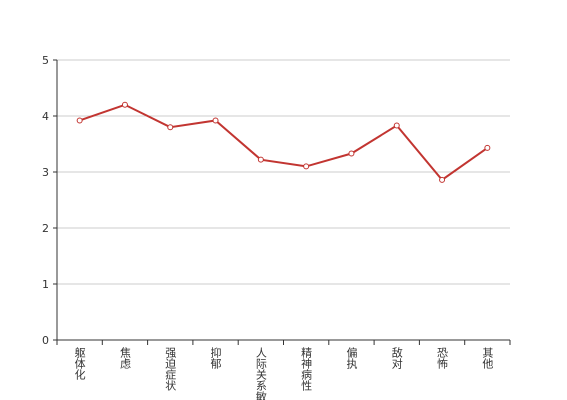 This screenshot has height=400, width=567. Describe the element at coordinates (79, 364) in the screenshot. I see `x-tick-label: 躯体化` at that location.